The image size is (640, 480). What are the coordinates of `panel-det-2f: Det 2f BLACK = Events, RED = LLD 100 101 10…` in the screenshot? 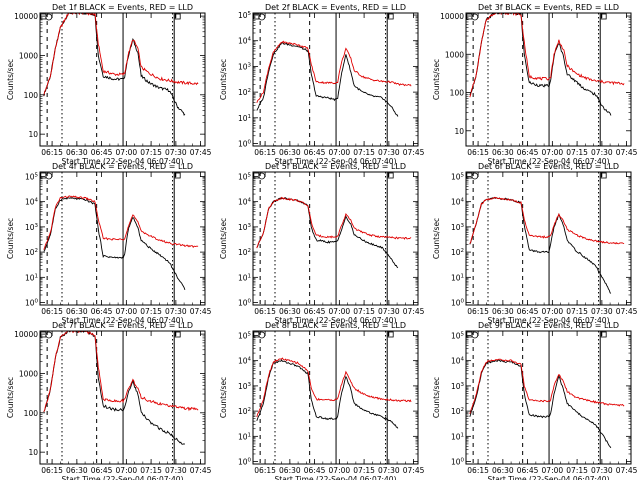 It's located at (322, 84).